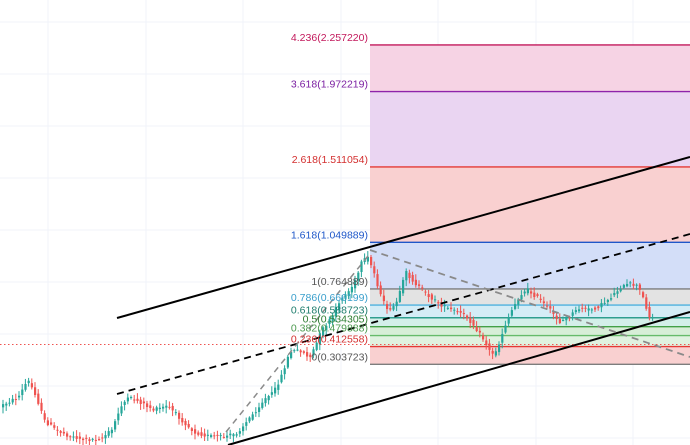  I want to click on ascending-trend-line, so click(297, 344).